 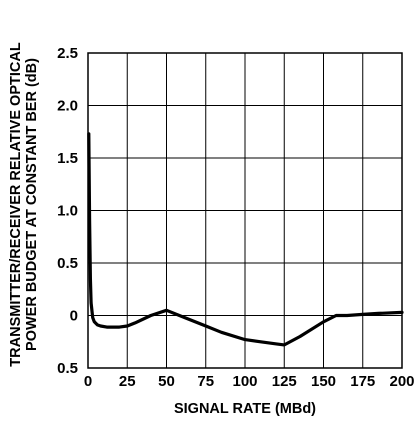 What do you see at coordinates (127, 381) in the screenshot?
I see `x-tick-label: 25` at bounding box center [127, 381].